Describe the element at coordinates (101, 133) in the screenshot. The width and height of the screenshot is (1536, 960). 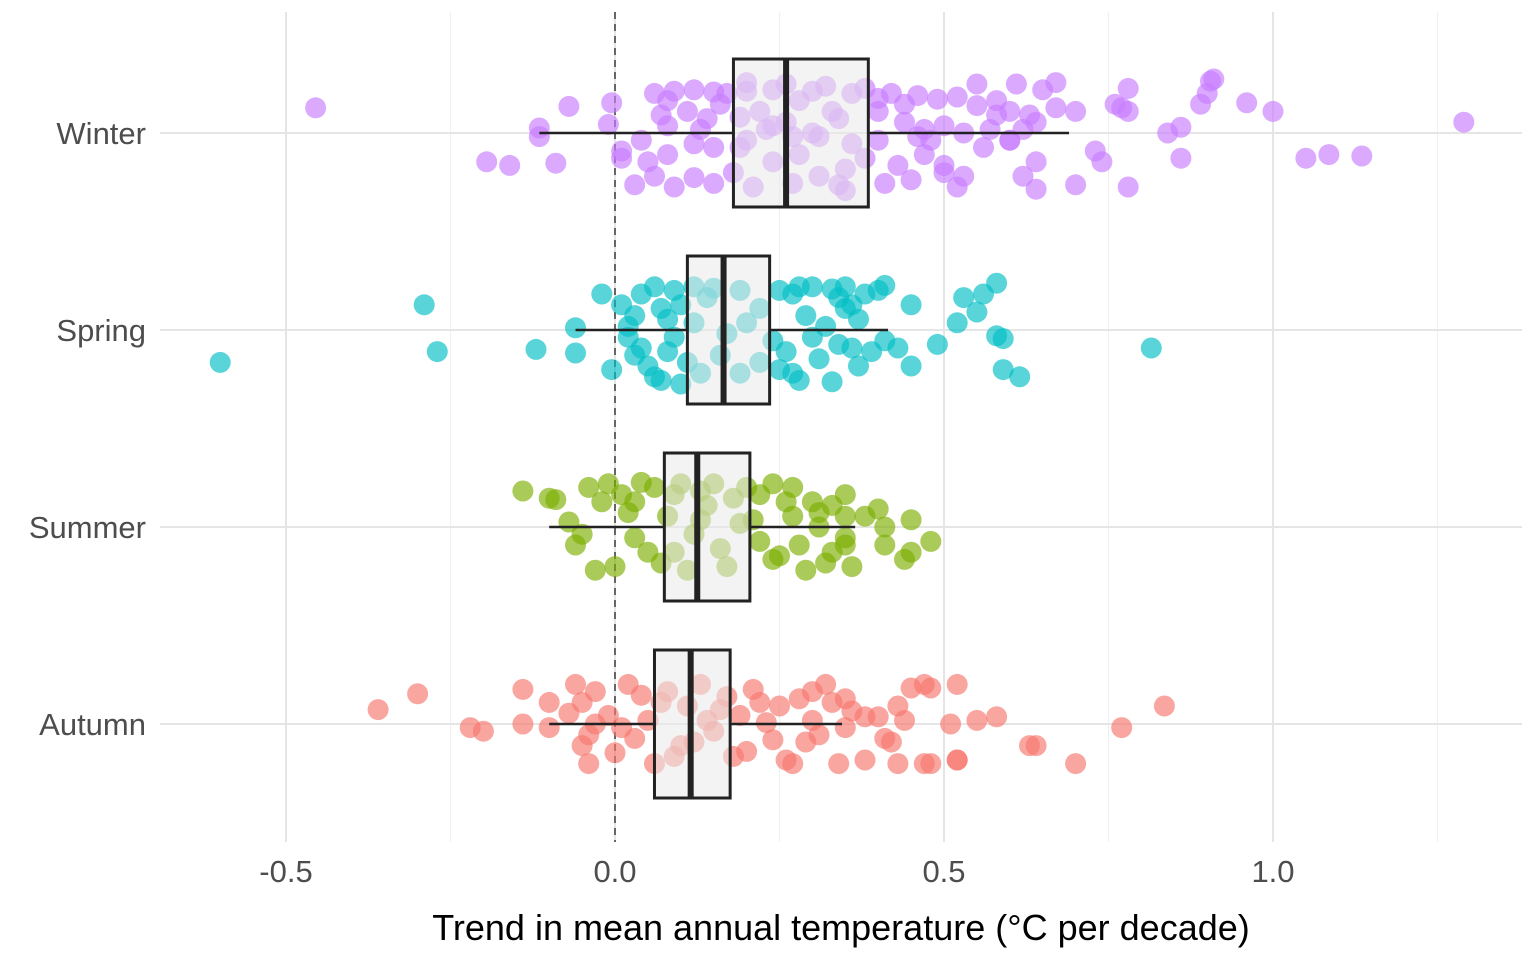
I see `y-tick-label-winter: Winter` at that location.